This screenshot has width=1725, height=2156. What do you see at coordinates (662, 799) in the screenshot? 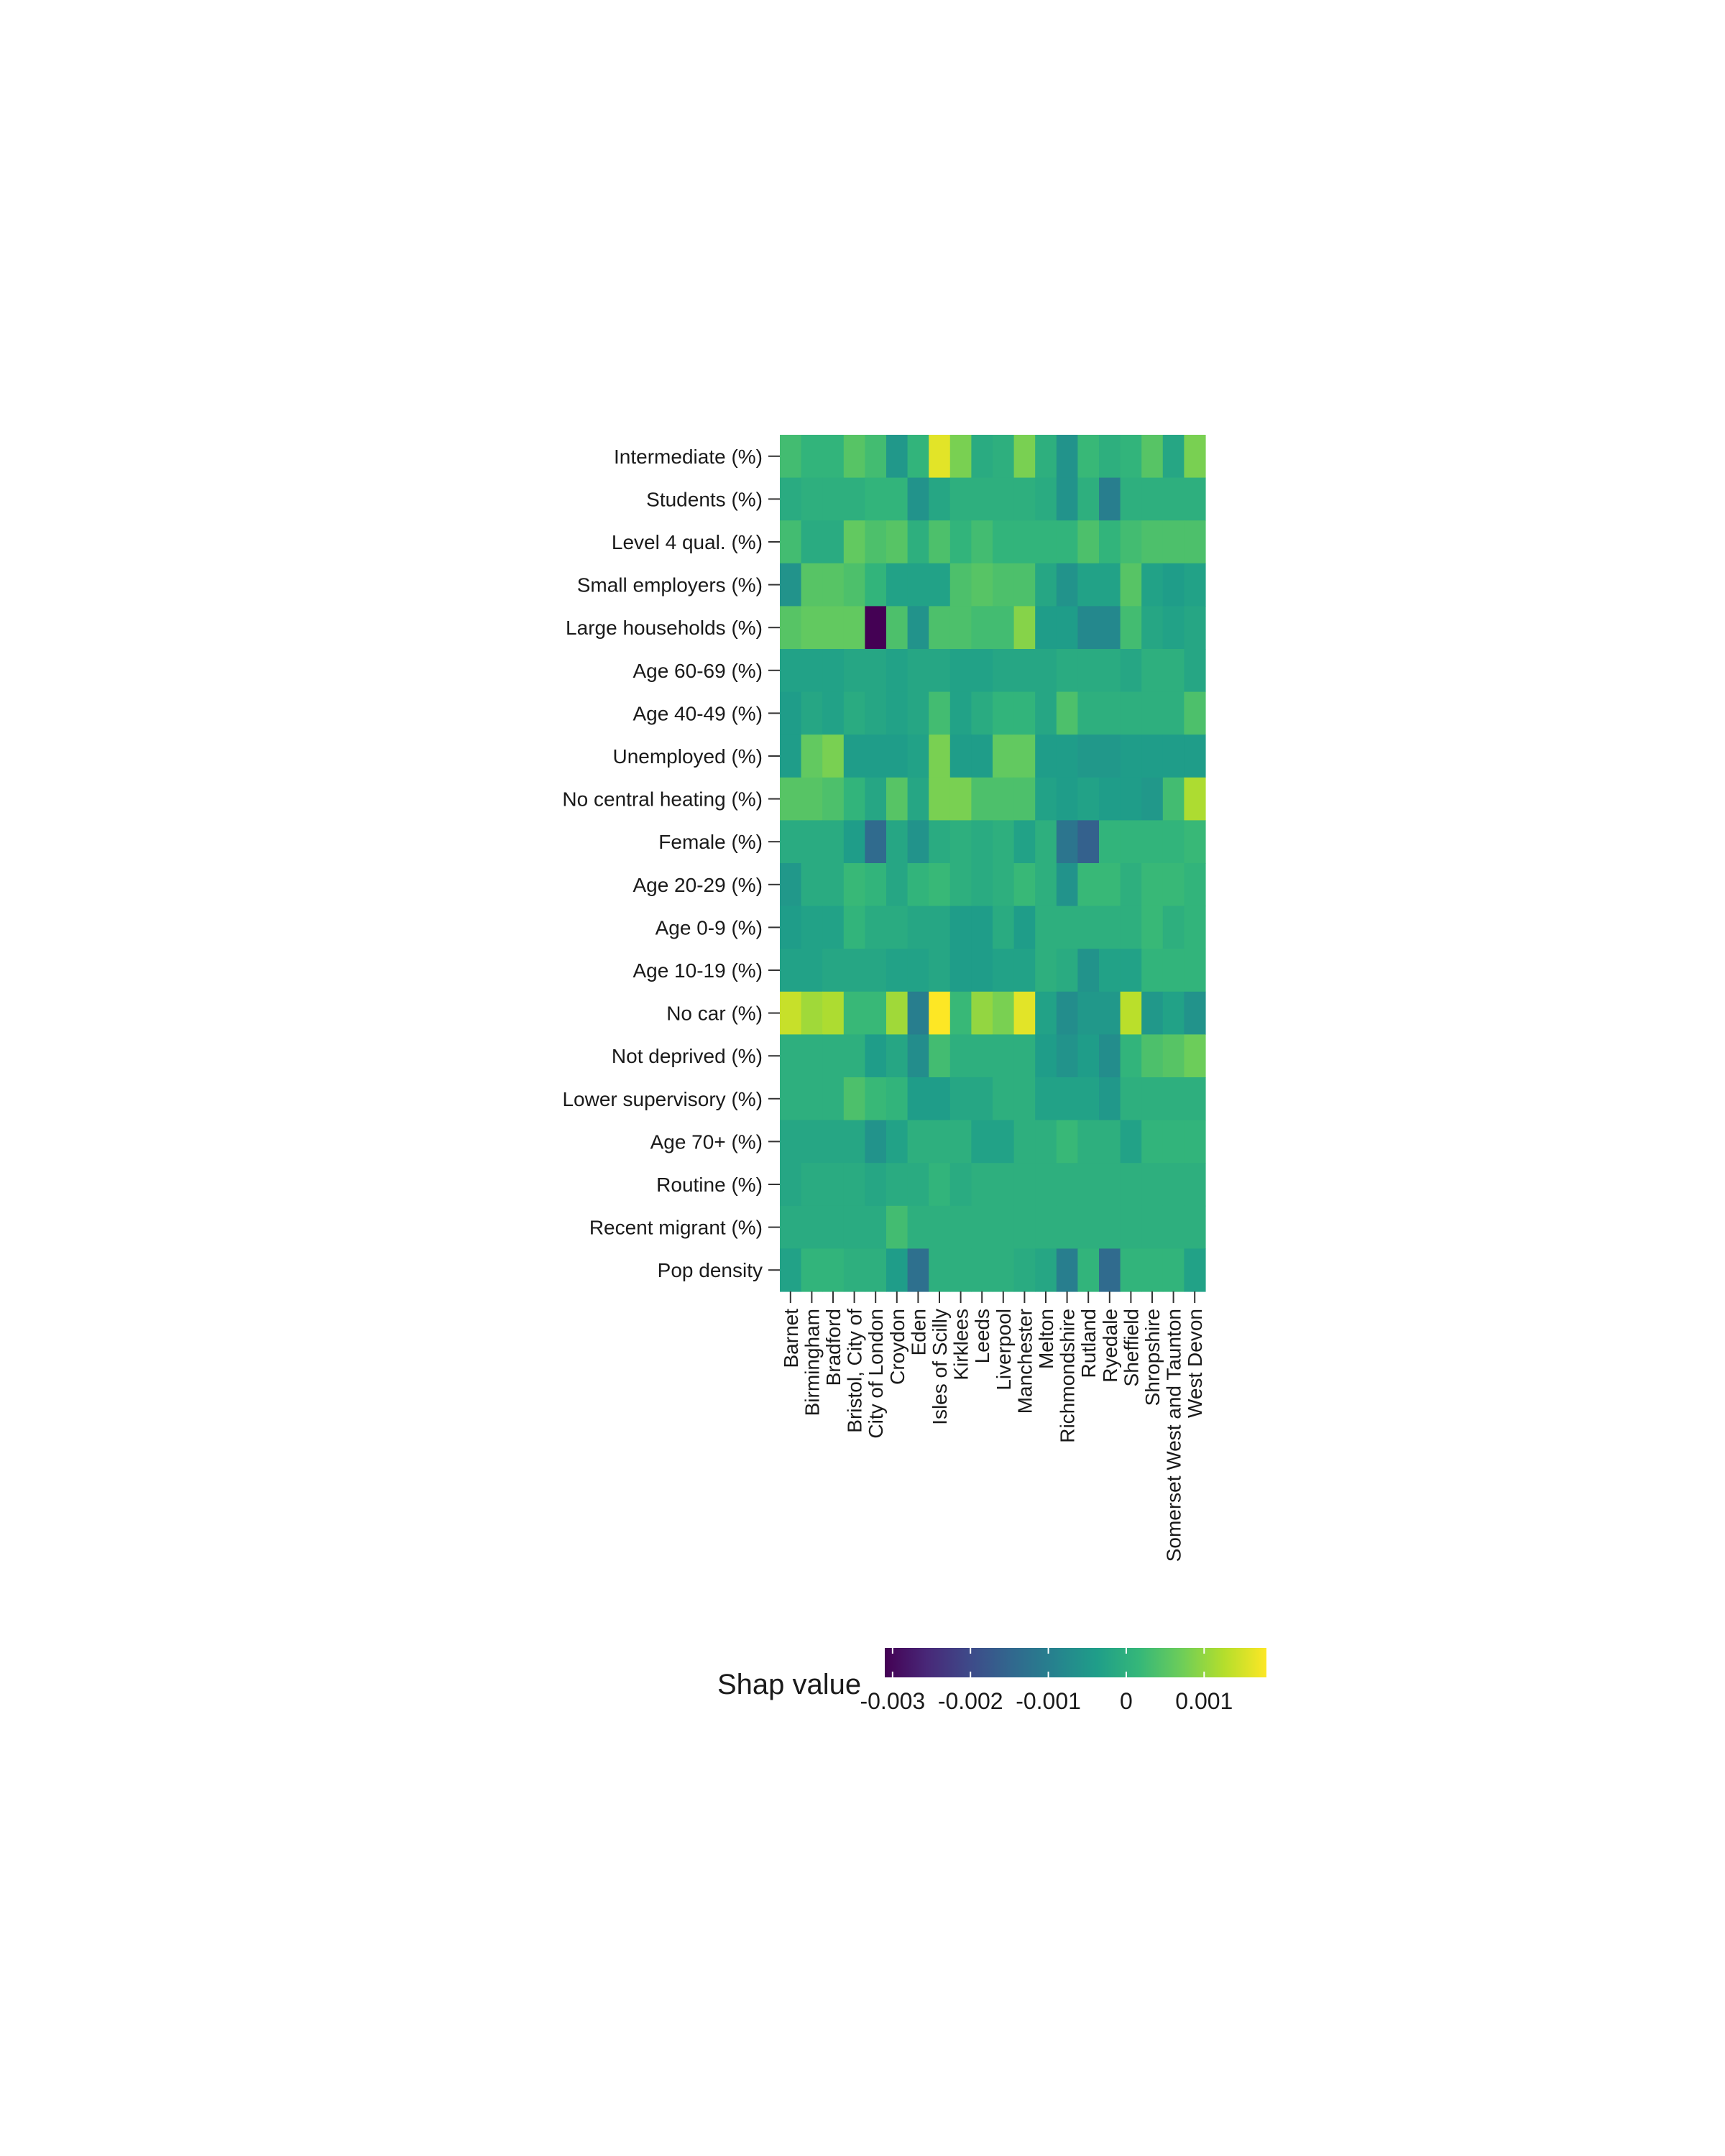
I see `y-label-no-central-heating: No central heating (%)` at bounding box center [662, 799].